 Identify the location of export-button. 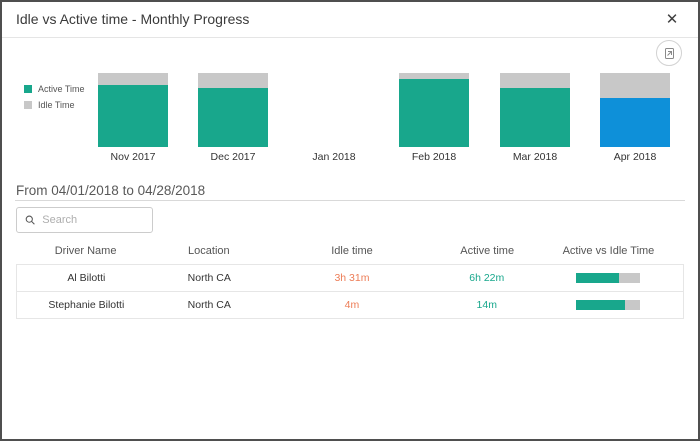
(669, 53).